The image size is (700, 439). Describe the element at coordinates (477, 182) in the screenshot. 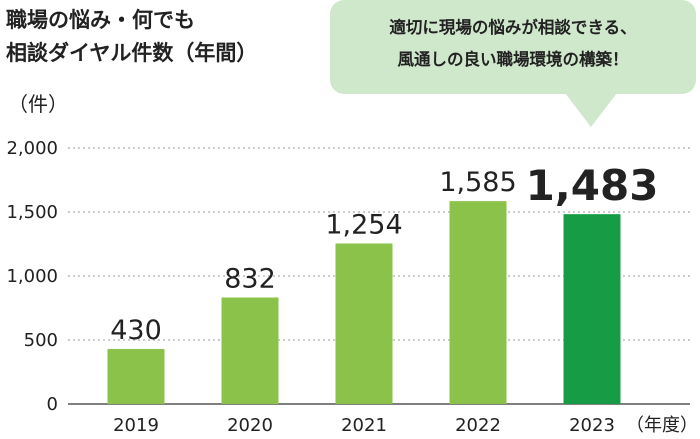

I see `data-label: 1,585` at that location.